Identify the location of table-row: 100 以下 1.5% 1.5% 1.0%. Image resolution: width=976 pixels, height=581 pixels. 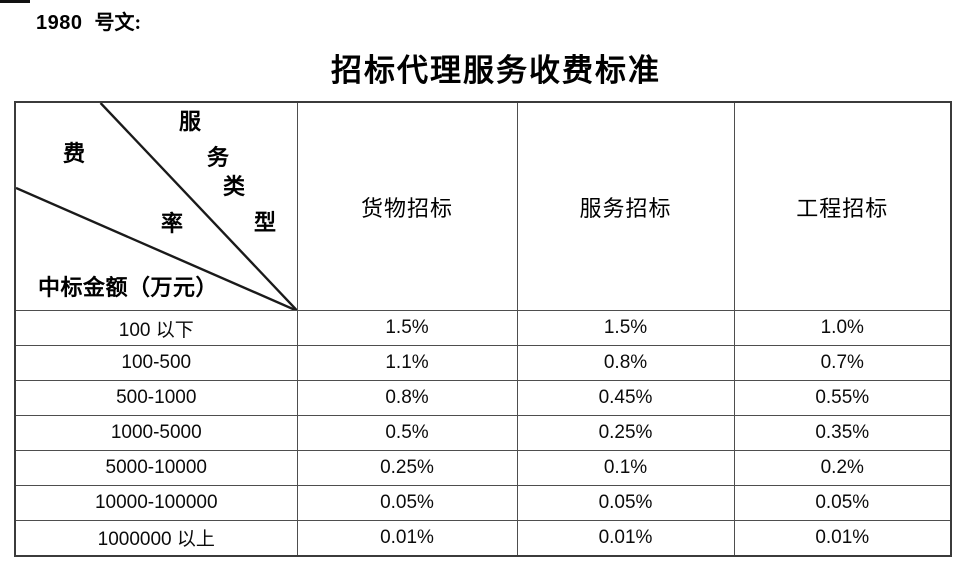
(483, 328).